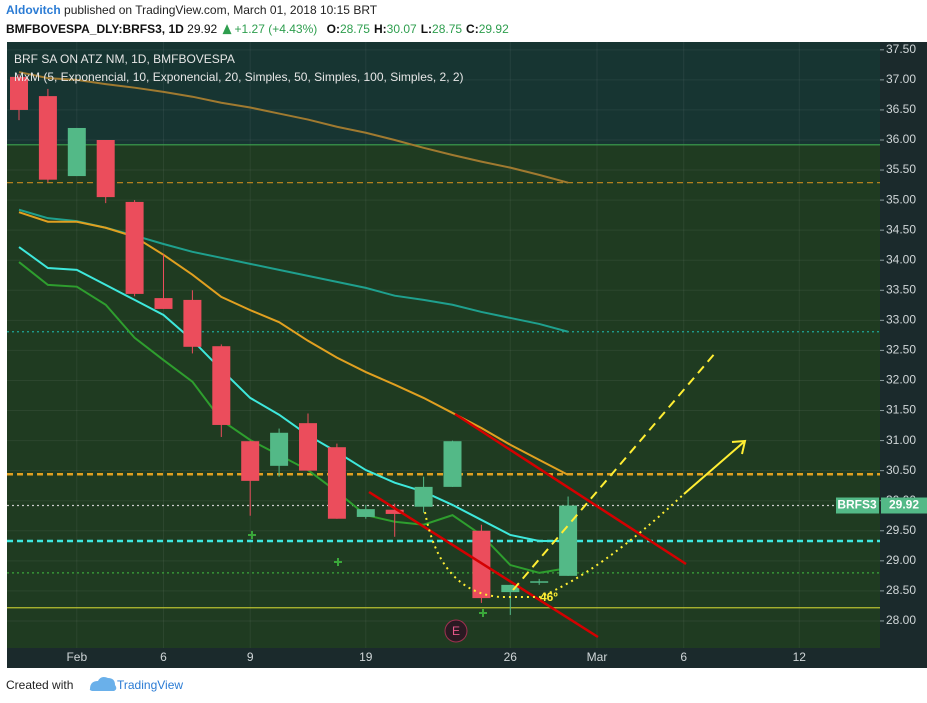 This screenshot has height=703, width=927. I want to click on symbol: BMFBOVESPA_DLY:BRFS3, 1D, so click(95, 29).